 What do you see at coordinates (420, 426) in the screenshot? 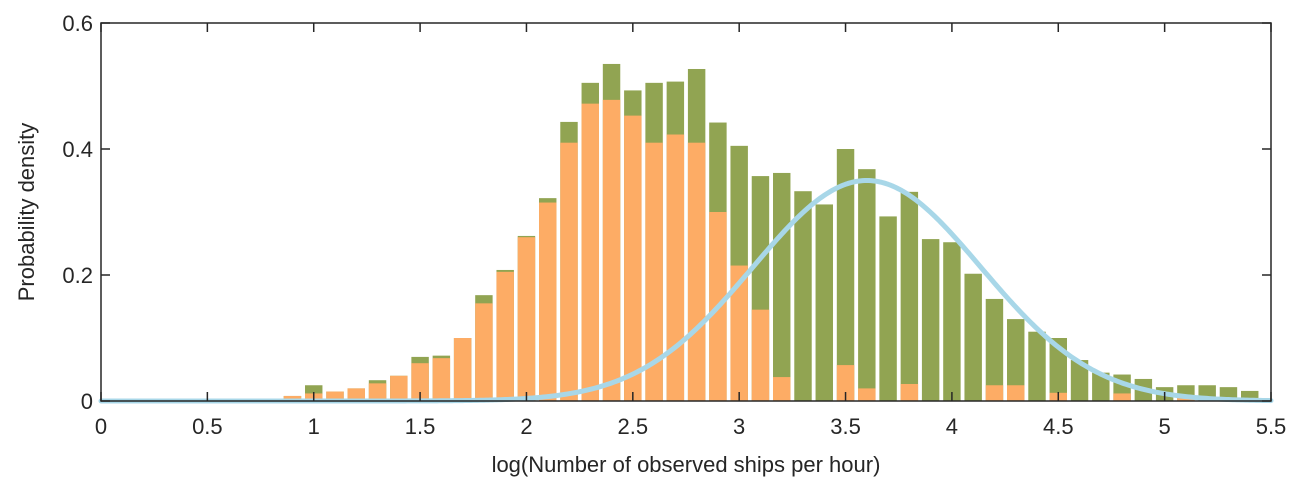
I see `x-tick-label-3: 1.5` at bounding box center [420, 426].